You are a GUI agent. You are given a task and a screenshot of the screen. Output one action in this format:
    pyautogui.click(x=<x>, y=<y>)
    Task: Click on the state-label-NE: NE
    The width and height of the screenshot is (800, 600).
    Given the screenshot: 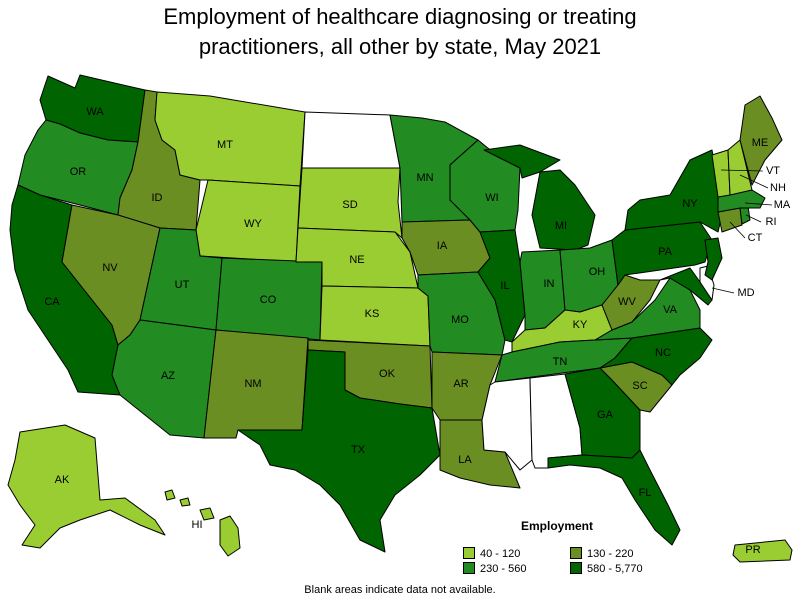 What is the action you would take?
    pyautogui.click(x=356, y=260)
    